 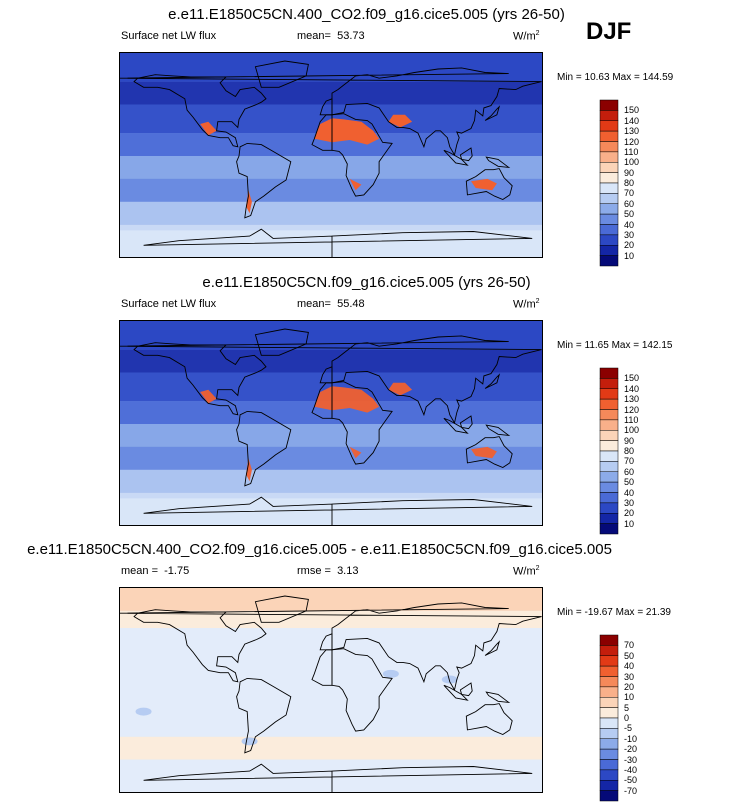 What do you see at coordinates (631, 759) in the screenshot?
I see `colorbar-tick-label: -30` at bounding box center [631, 759].